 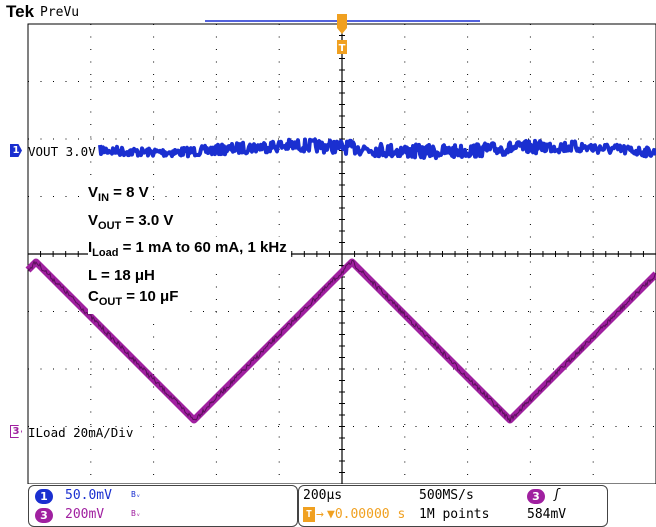 What do you see at coordinates (20, 11) in the screenshot?
I see `brand-logo: Tek` at bounding box center [20, 11].